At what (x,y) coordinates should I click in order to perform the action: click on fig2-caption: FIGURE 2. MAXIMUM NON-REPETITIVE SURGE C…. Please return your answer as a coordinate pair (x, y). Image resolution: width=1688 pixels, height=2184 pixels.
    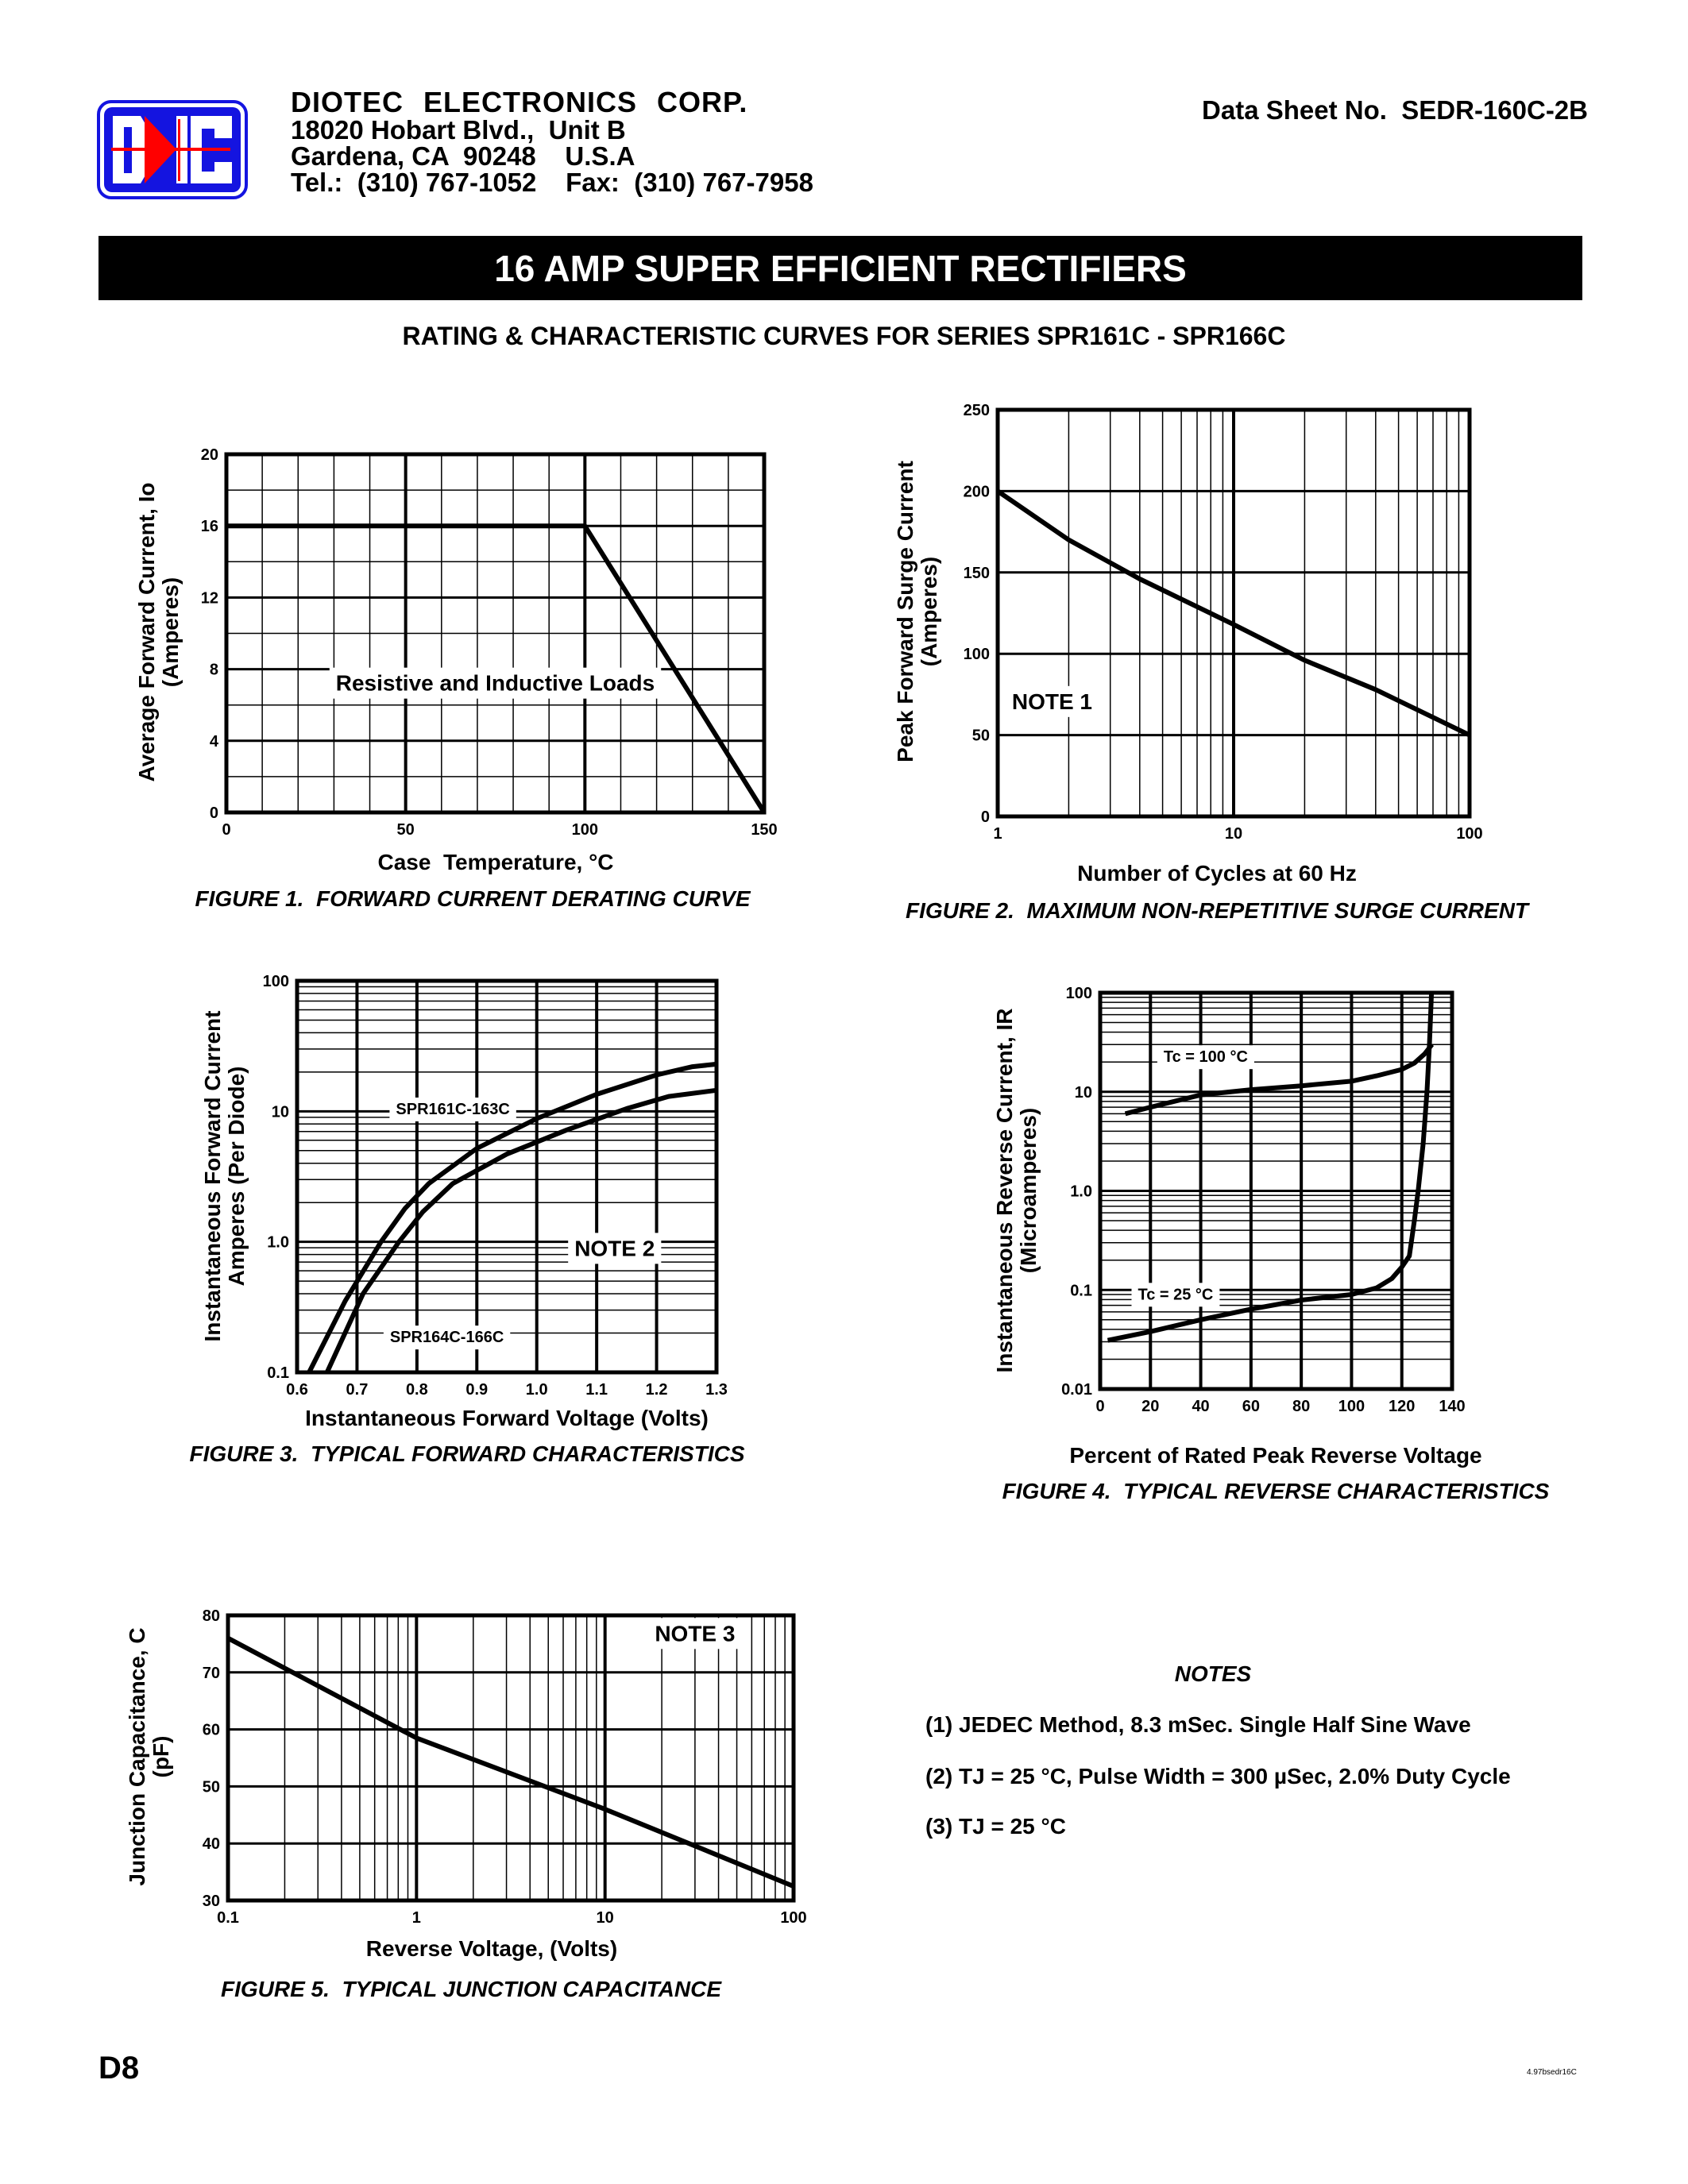
    Looking at the image, I should click on (1217, 910).